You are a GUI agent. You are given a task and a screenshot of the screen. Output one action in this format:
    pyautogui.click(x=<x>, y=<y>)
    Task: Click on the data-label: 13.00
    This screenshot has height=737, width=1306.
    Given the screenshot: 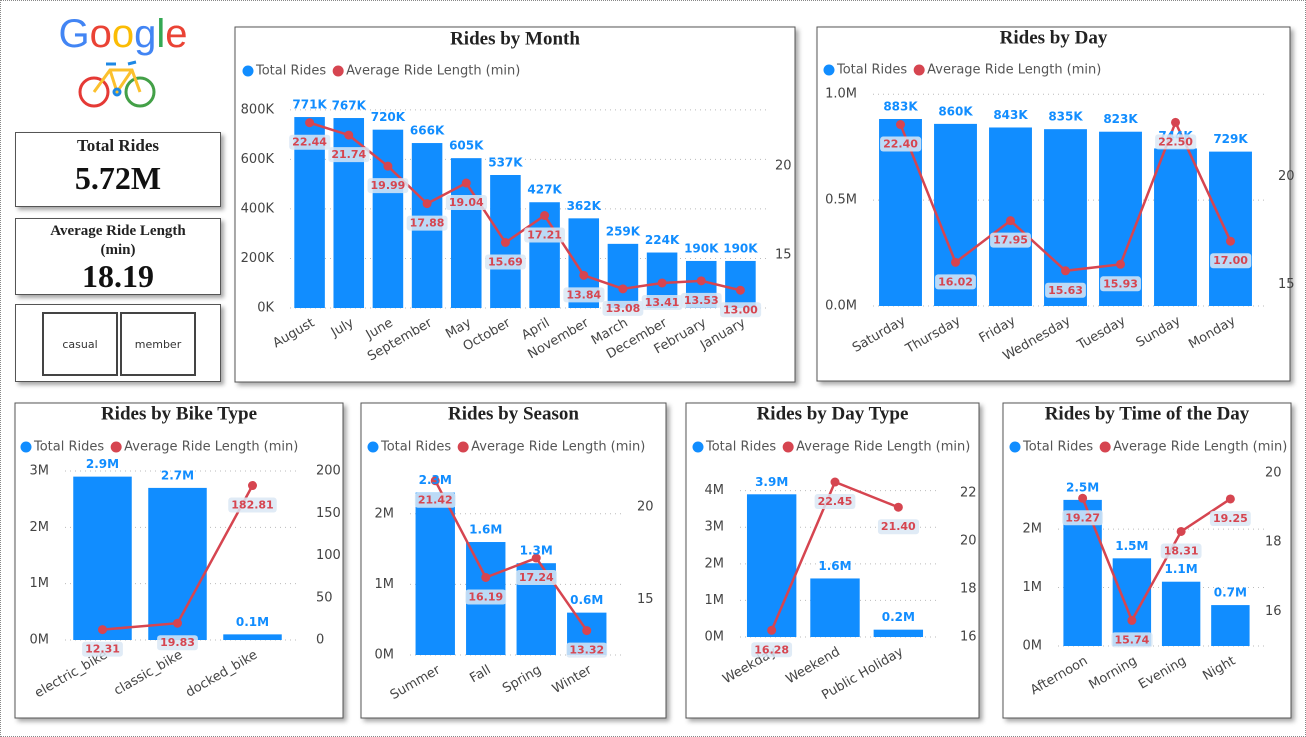 What is the action you would take?
    pyautogui.click(x=740, y=309)
    